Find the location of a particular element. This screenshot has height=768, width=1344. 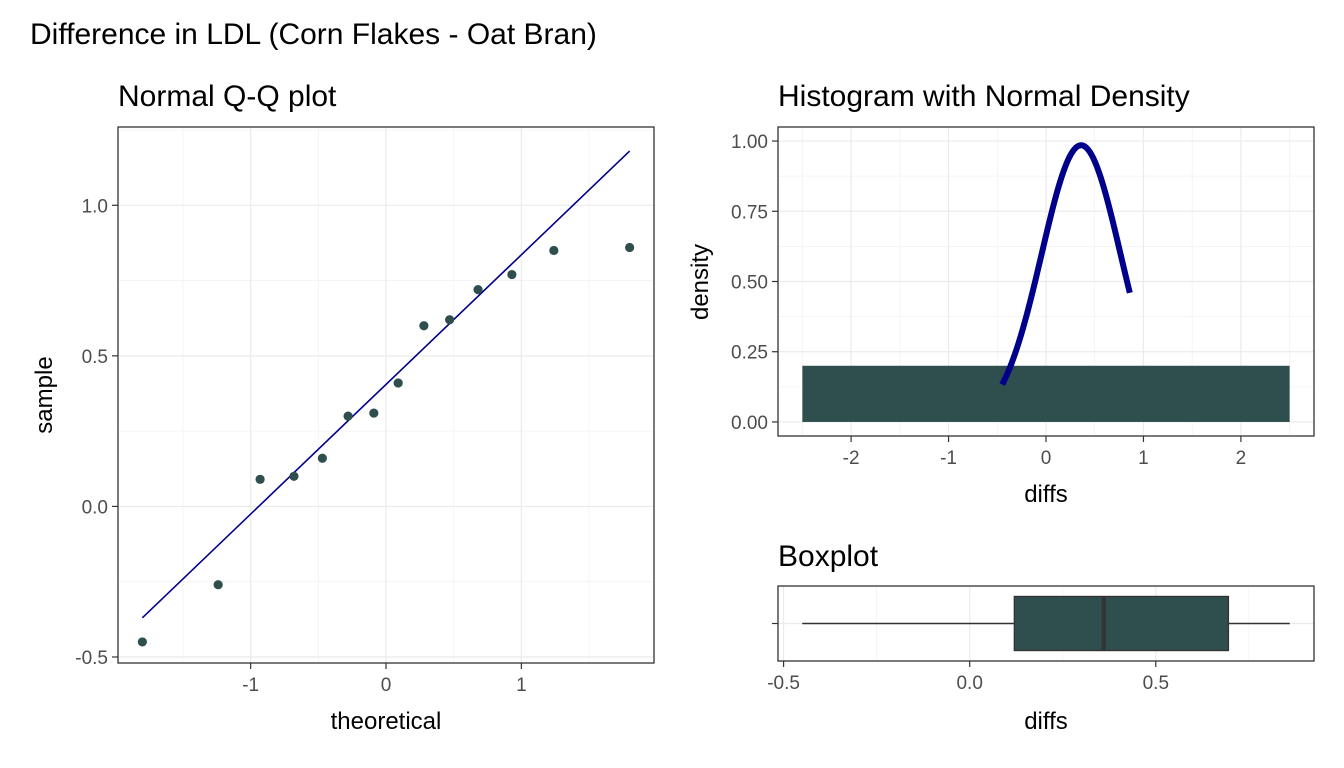

boxplot-panel: Boxplot -0.5 0.0 0.5 diffs is located at coordinates (1041, 637).